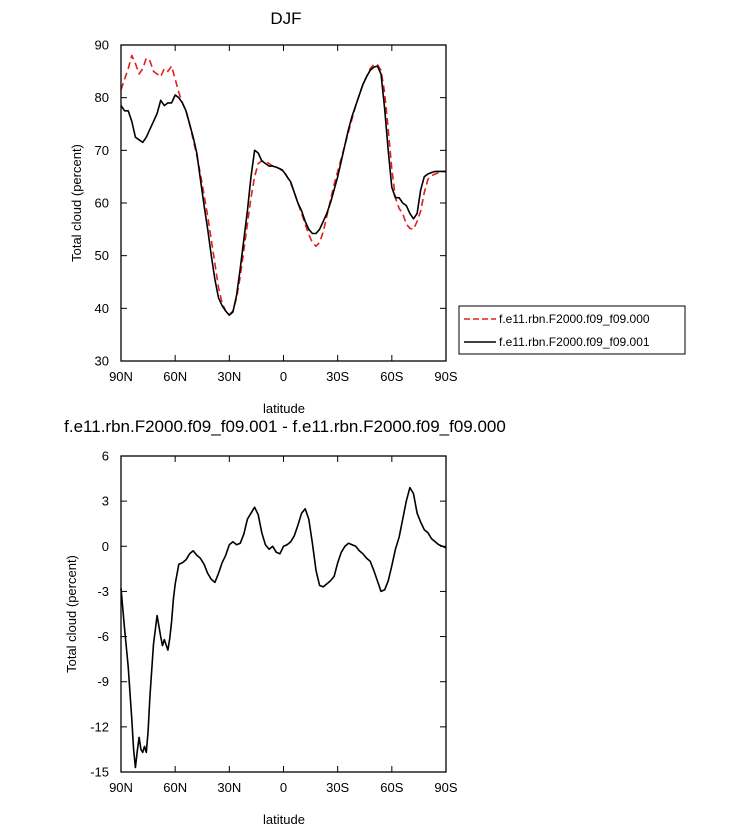 The width and height of the screenshot is (733, 834). I want to click on bottom-chart-y-tick-label: 6, so click(105, 456).